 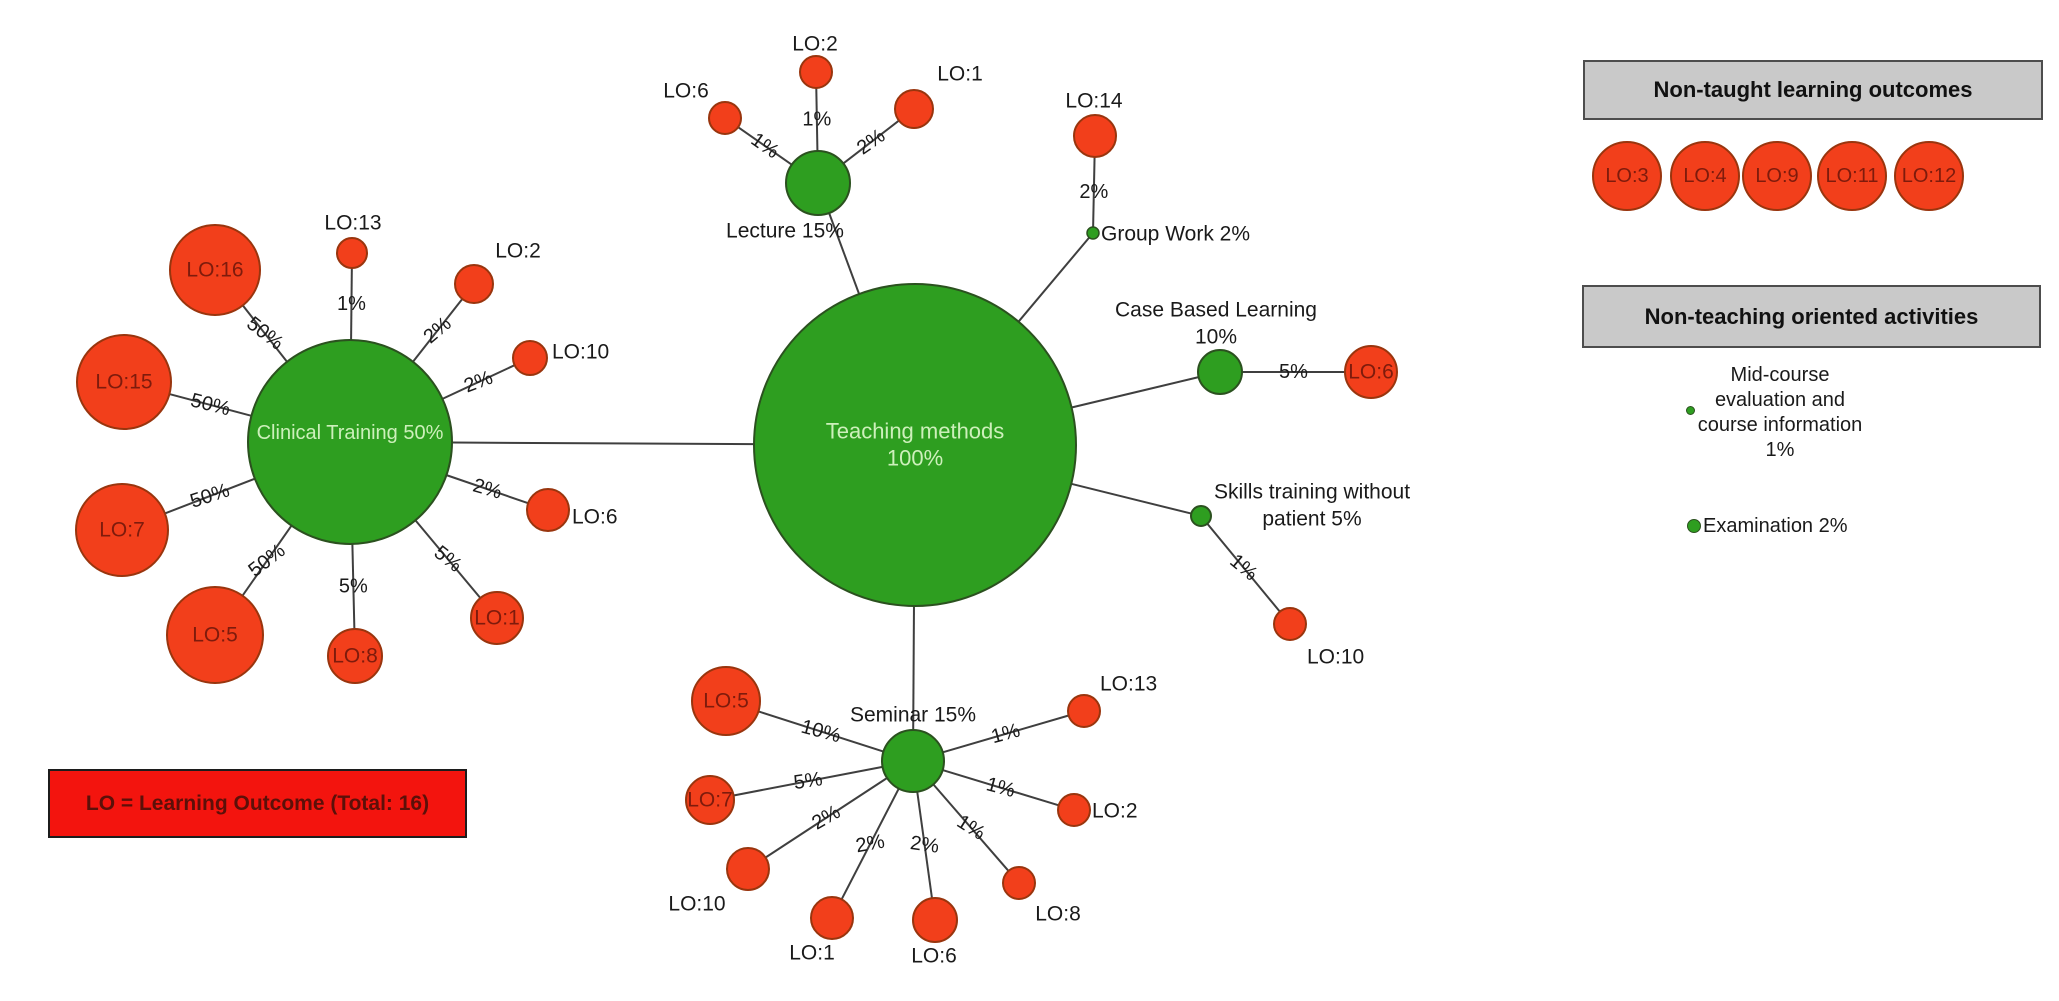 What do you see at coordinates (1780, 400) in the screenshot?
I see `midcourse-line: evaluation and` at bounding box center [1780, 400].